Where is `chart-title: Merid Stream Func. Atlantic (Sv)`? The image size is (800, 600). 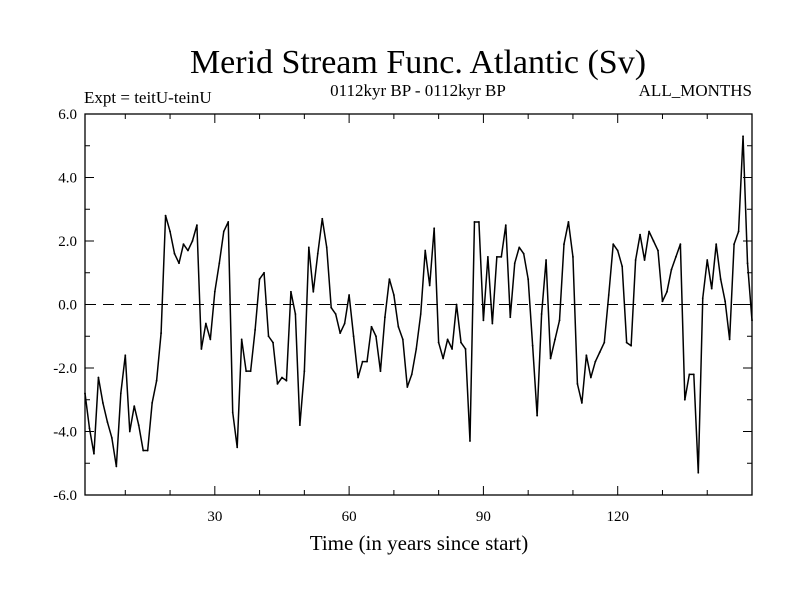 chart-title: Merid Stream Func. Atlantic (Sv) is located at coordinates (418, 62).